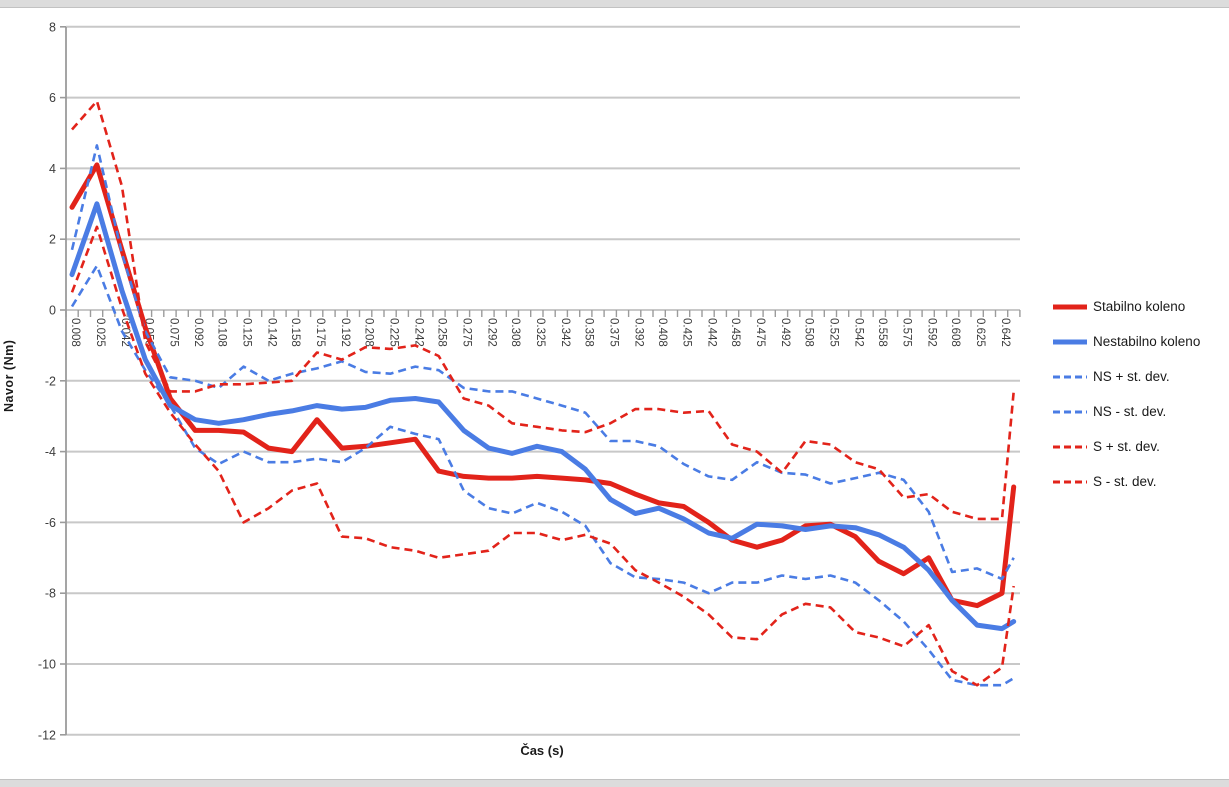 This screenshot has height=787, width=1229. I want to click on x-tick-label: 0.175, so click(320, 332).